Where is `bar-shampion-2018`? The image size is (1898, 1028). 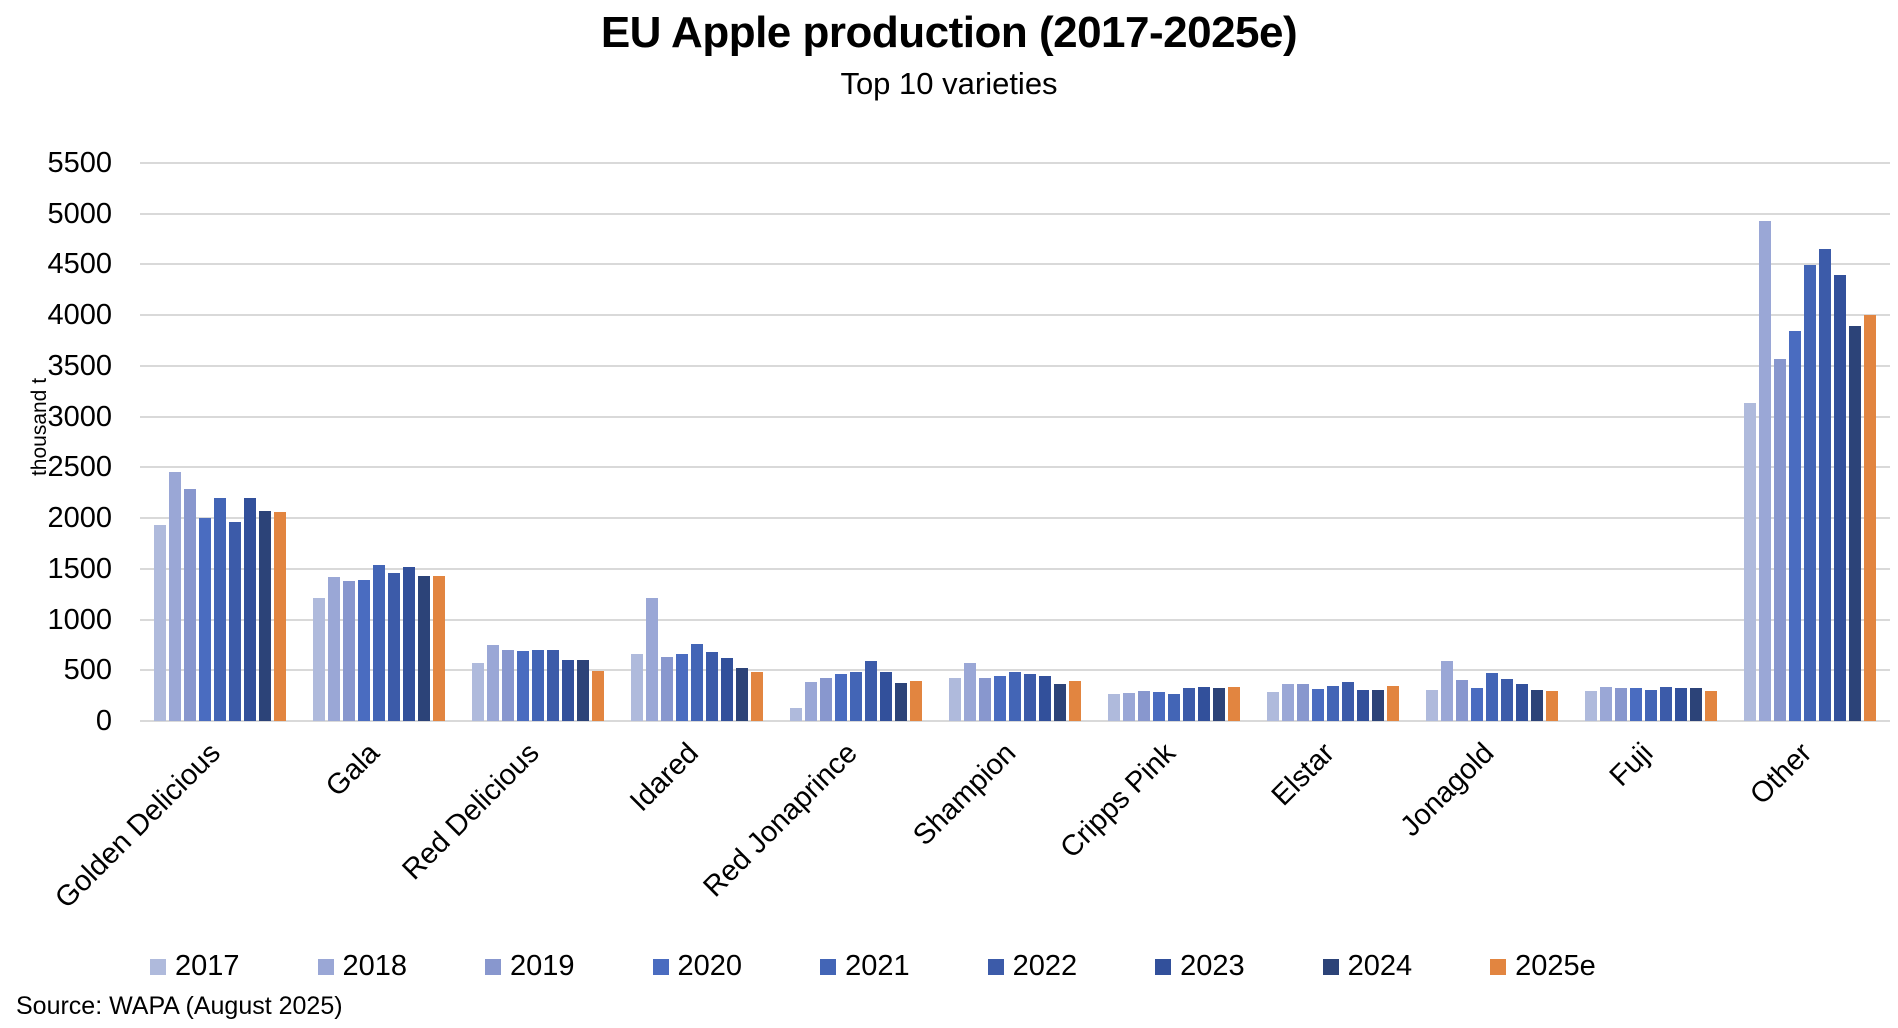 bar-shampion-2018 is located at coordinates (969, 692).